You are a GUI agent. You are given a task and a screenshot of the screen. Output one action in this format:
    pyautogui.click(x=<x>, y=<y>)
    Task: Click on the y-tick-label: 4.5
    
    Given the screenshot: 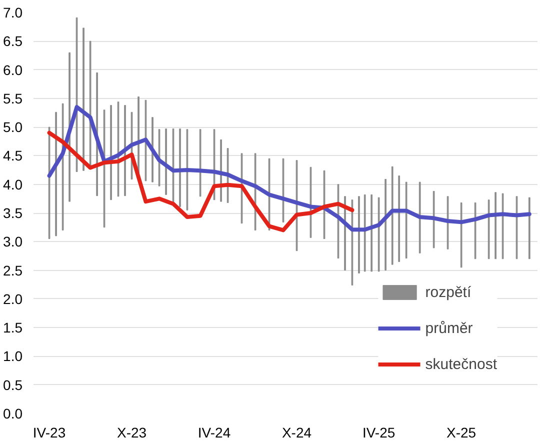 What is the action you would take?
    pyautogui.click(x=13, y=156)
    